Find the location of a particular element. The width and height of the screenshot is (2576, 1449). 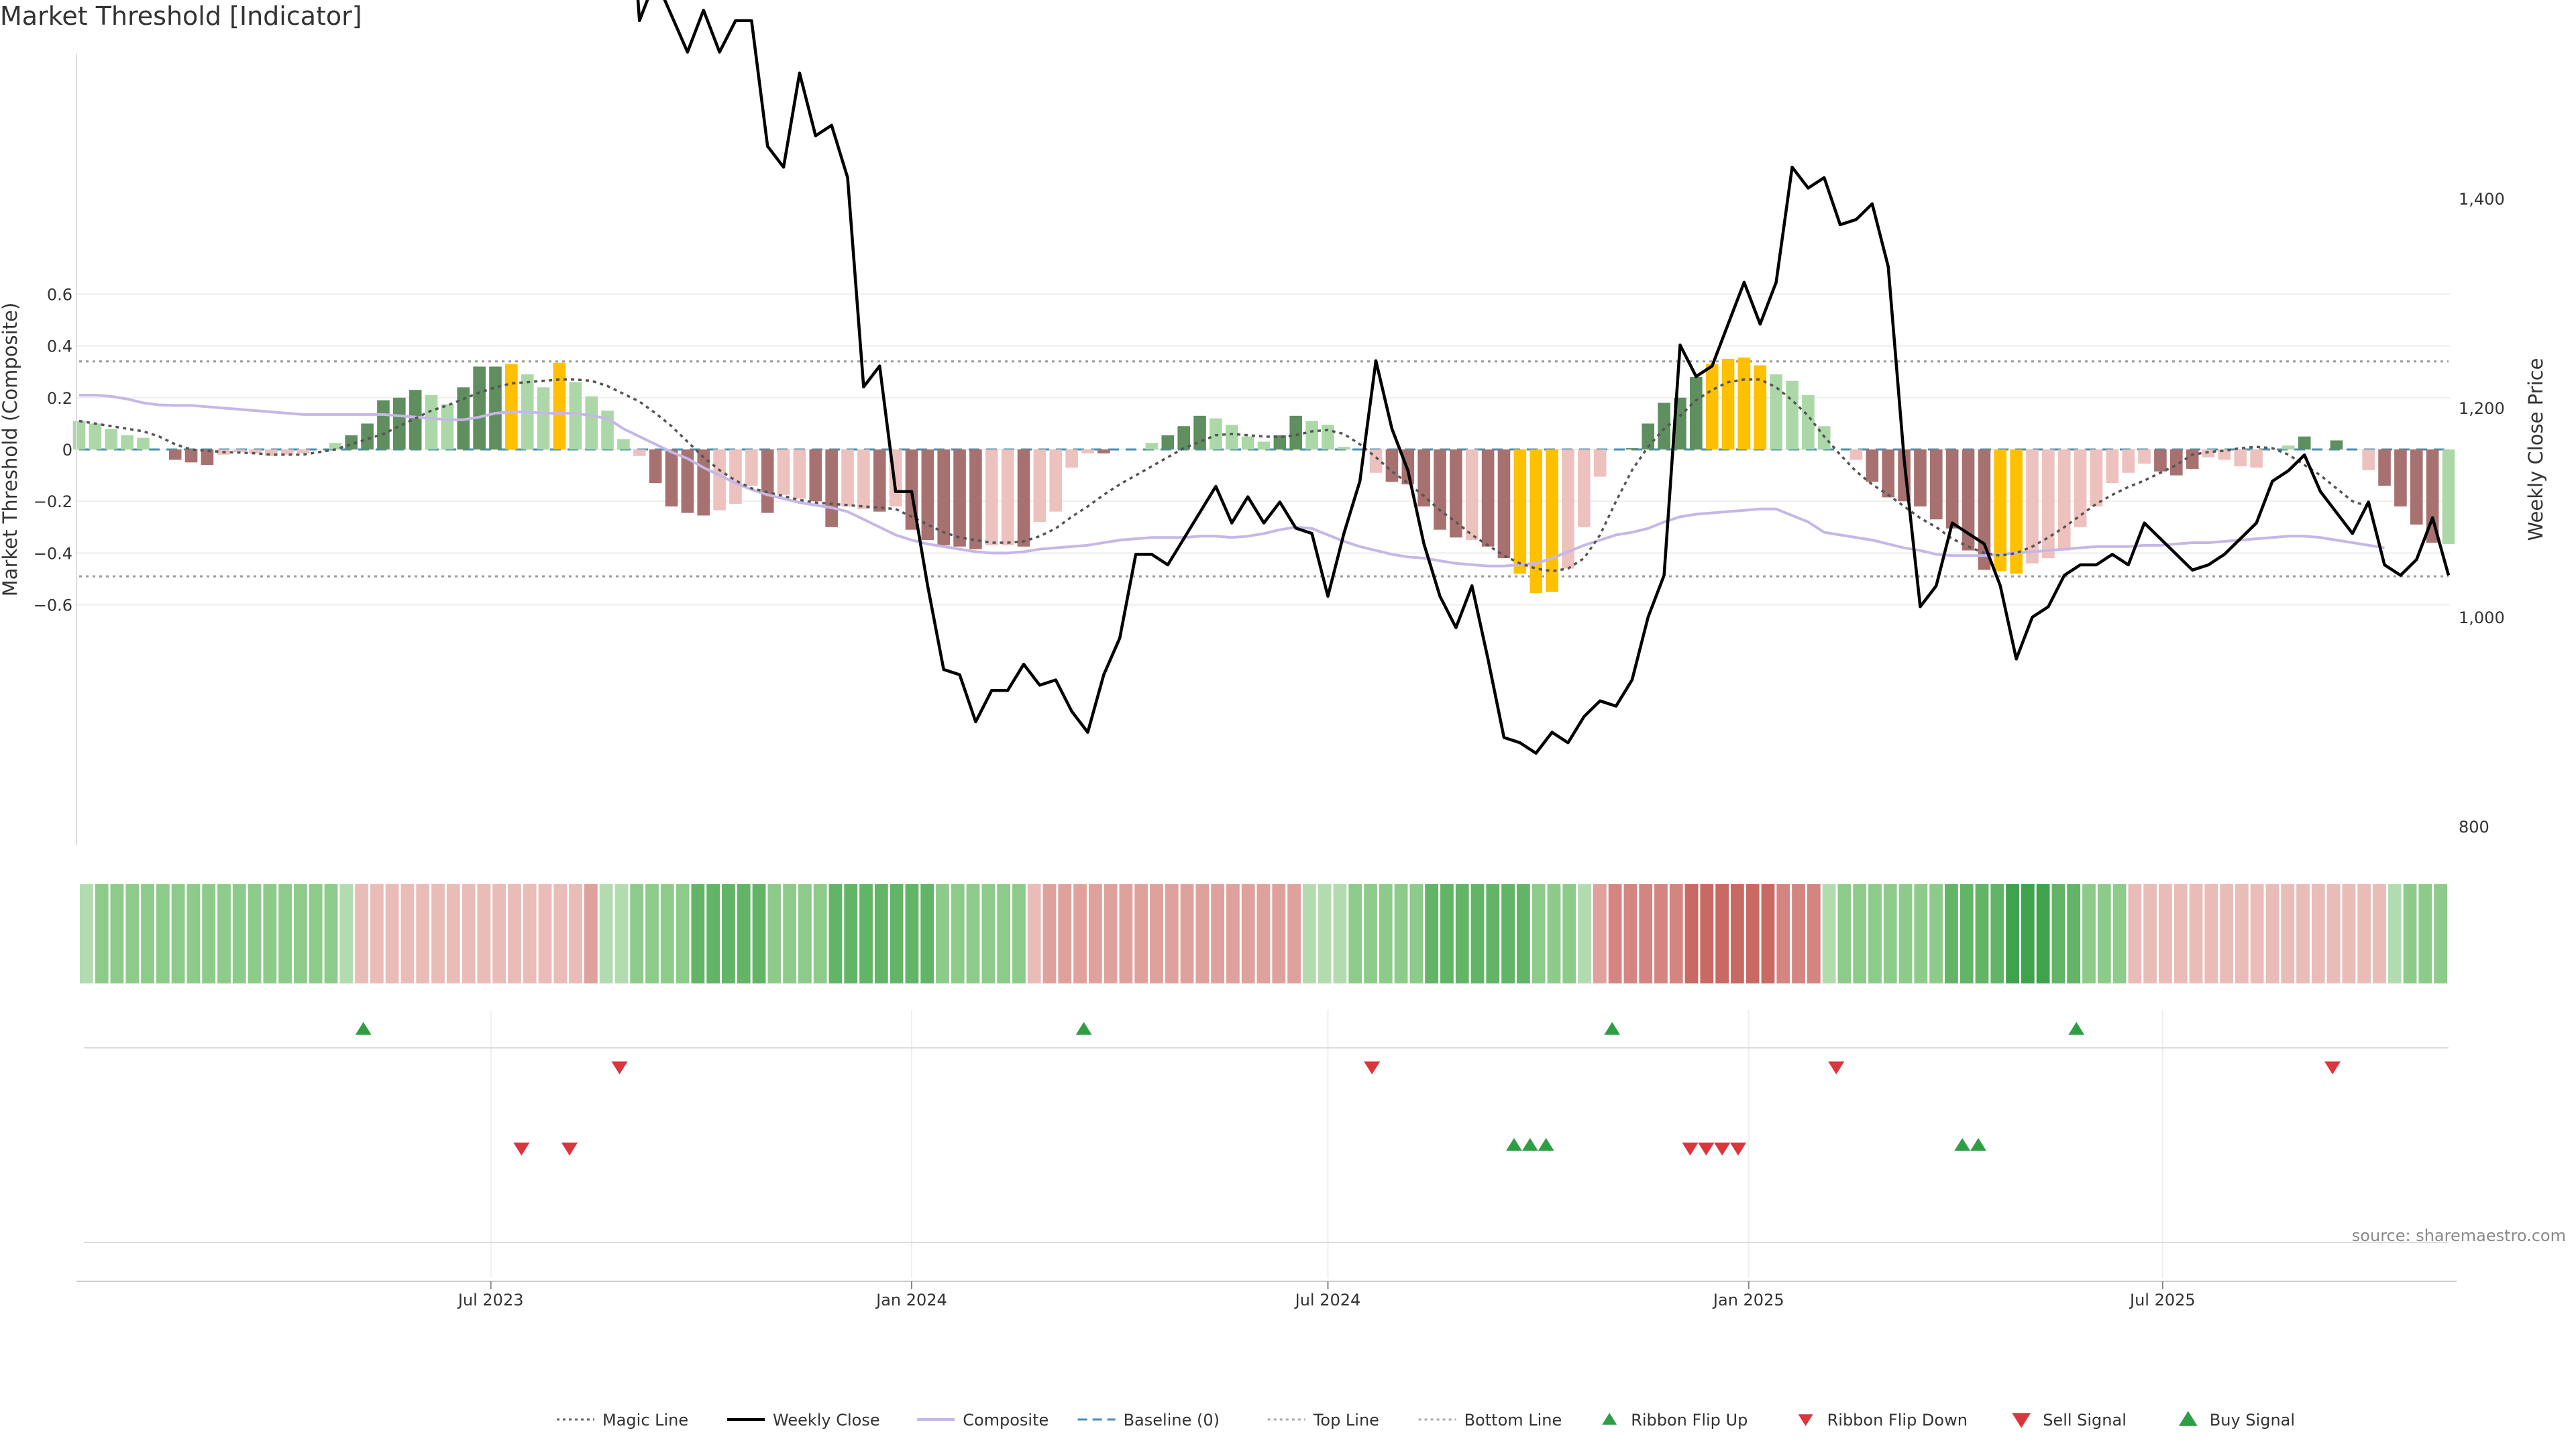

left-axis-title: Market Threshold (Composite) is located at coordinates (10, 449).